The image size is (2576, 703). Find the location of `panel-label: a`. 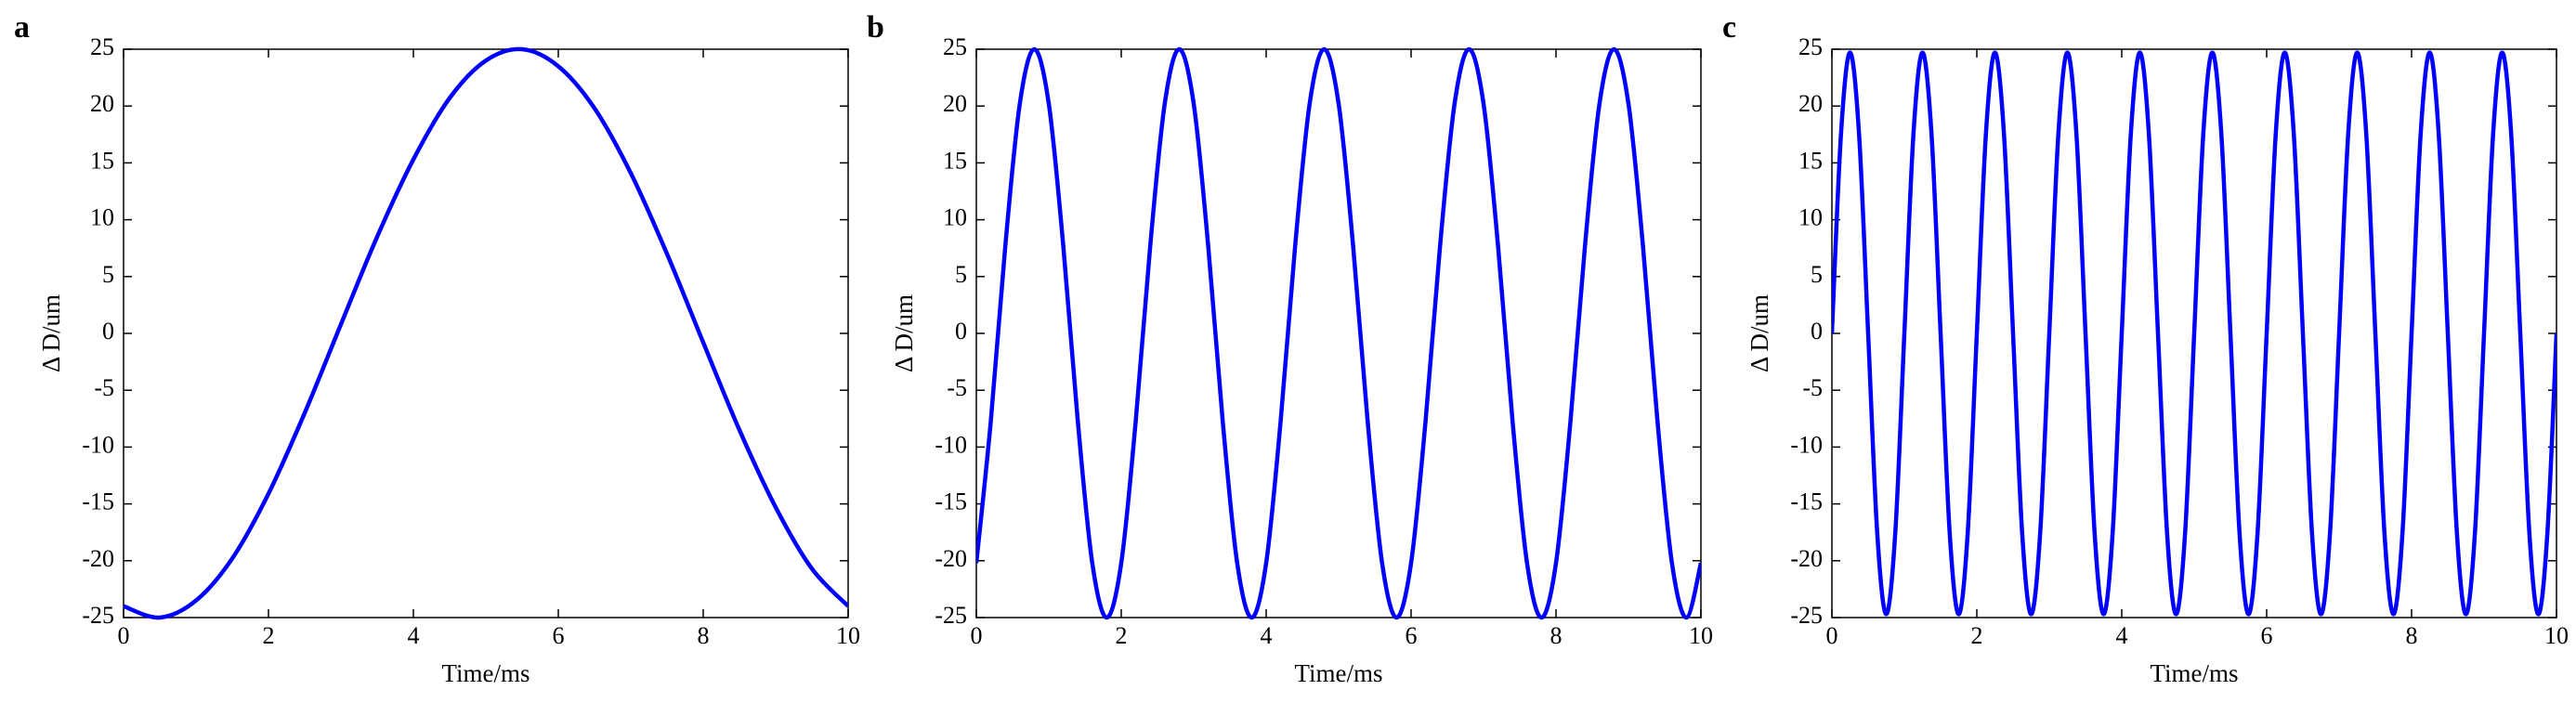

panel-label: a is located at coordinates (22, 27).